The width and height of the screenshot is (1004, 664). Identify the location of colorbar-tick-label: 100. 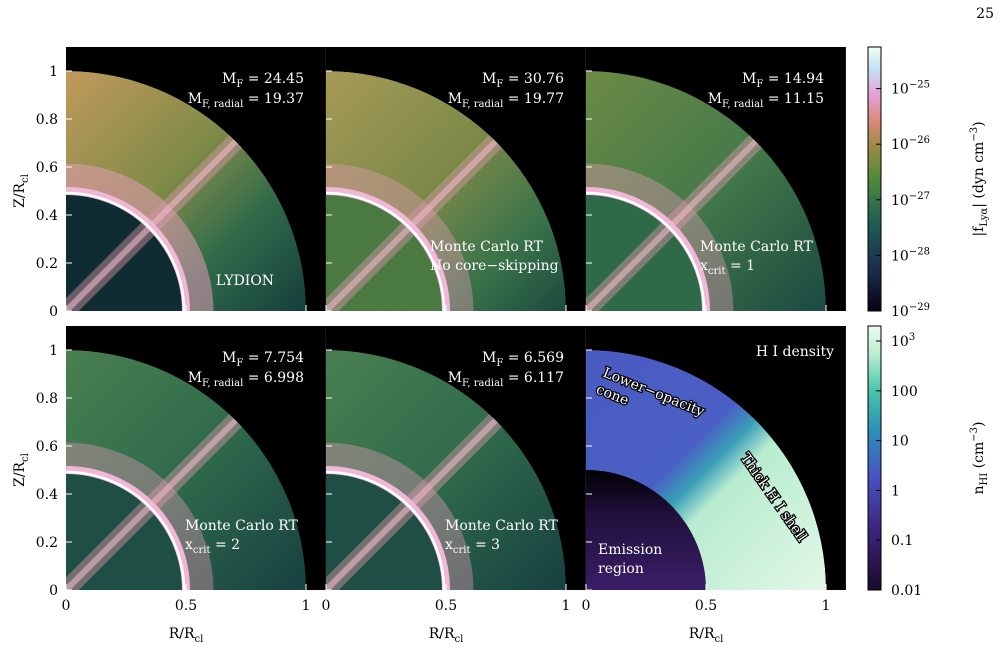
(904, 392).